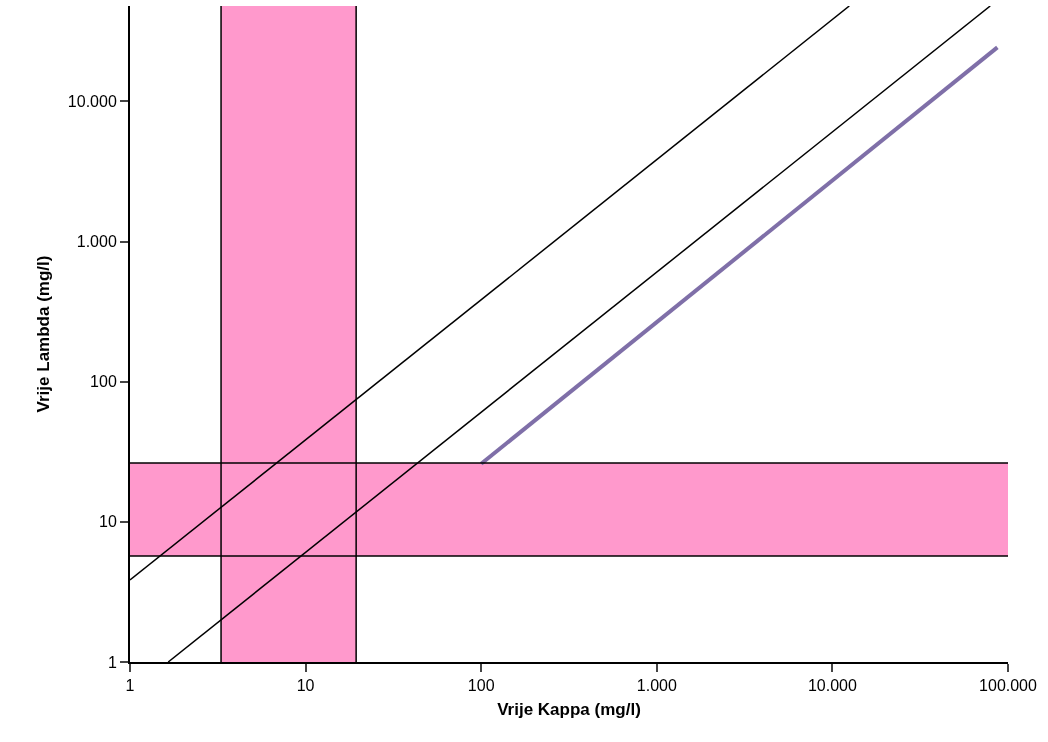 Image resolution: width=1048 pixels, height=742 pixels. Describe the element at coordinates (130, 686) in the screenshot. I see `x-tick-label: 1` at that location.